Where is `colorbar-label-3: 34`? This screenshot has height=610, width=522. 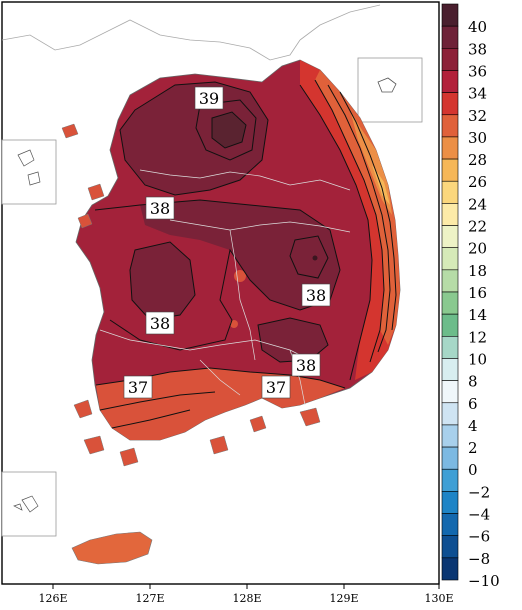 colorbar-label-3: 34 is located at coordinates (477, 94).